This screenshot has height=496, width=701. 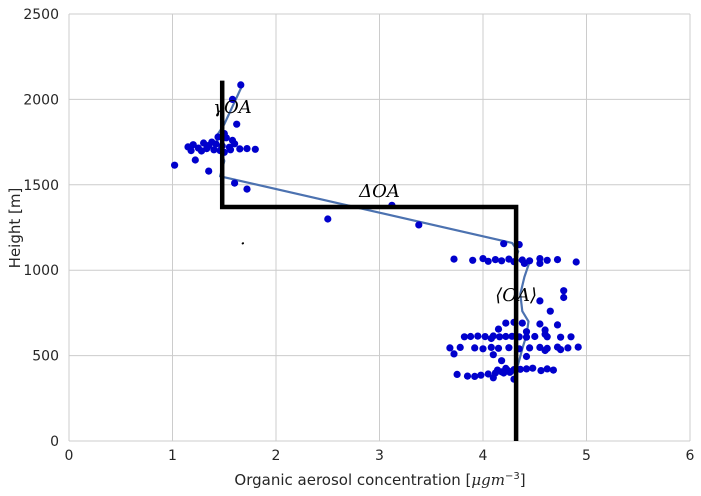 I want to click on x-tick-label: 2, so click(x=276, y=456).